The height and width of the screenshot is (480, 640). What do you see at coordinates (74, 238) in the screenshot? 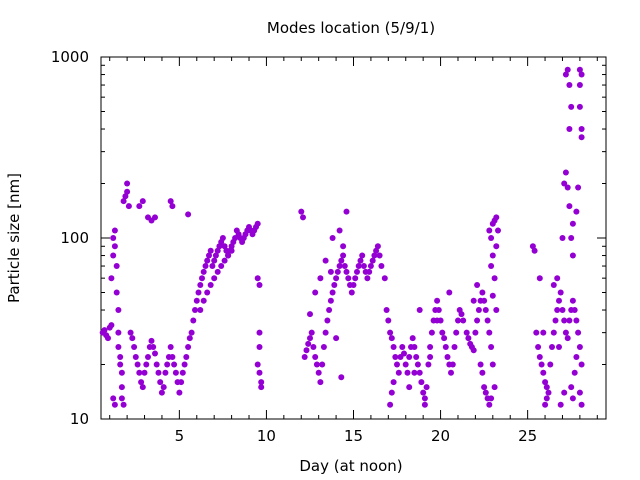
I see `y-tick-label: 100` at bounding box center [74, 238].